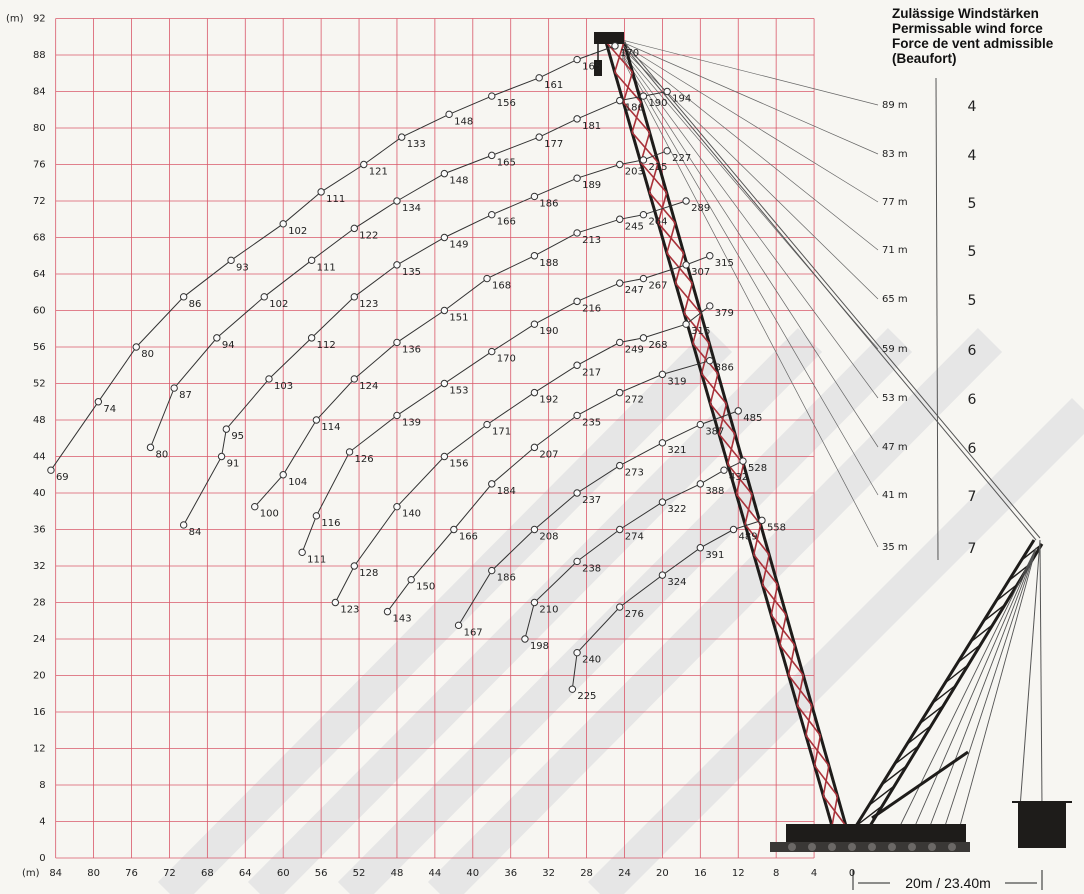 This screenshot has height=894, width=1084. I want to click on load-value: 227, so click(681, 158).